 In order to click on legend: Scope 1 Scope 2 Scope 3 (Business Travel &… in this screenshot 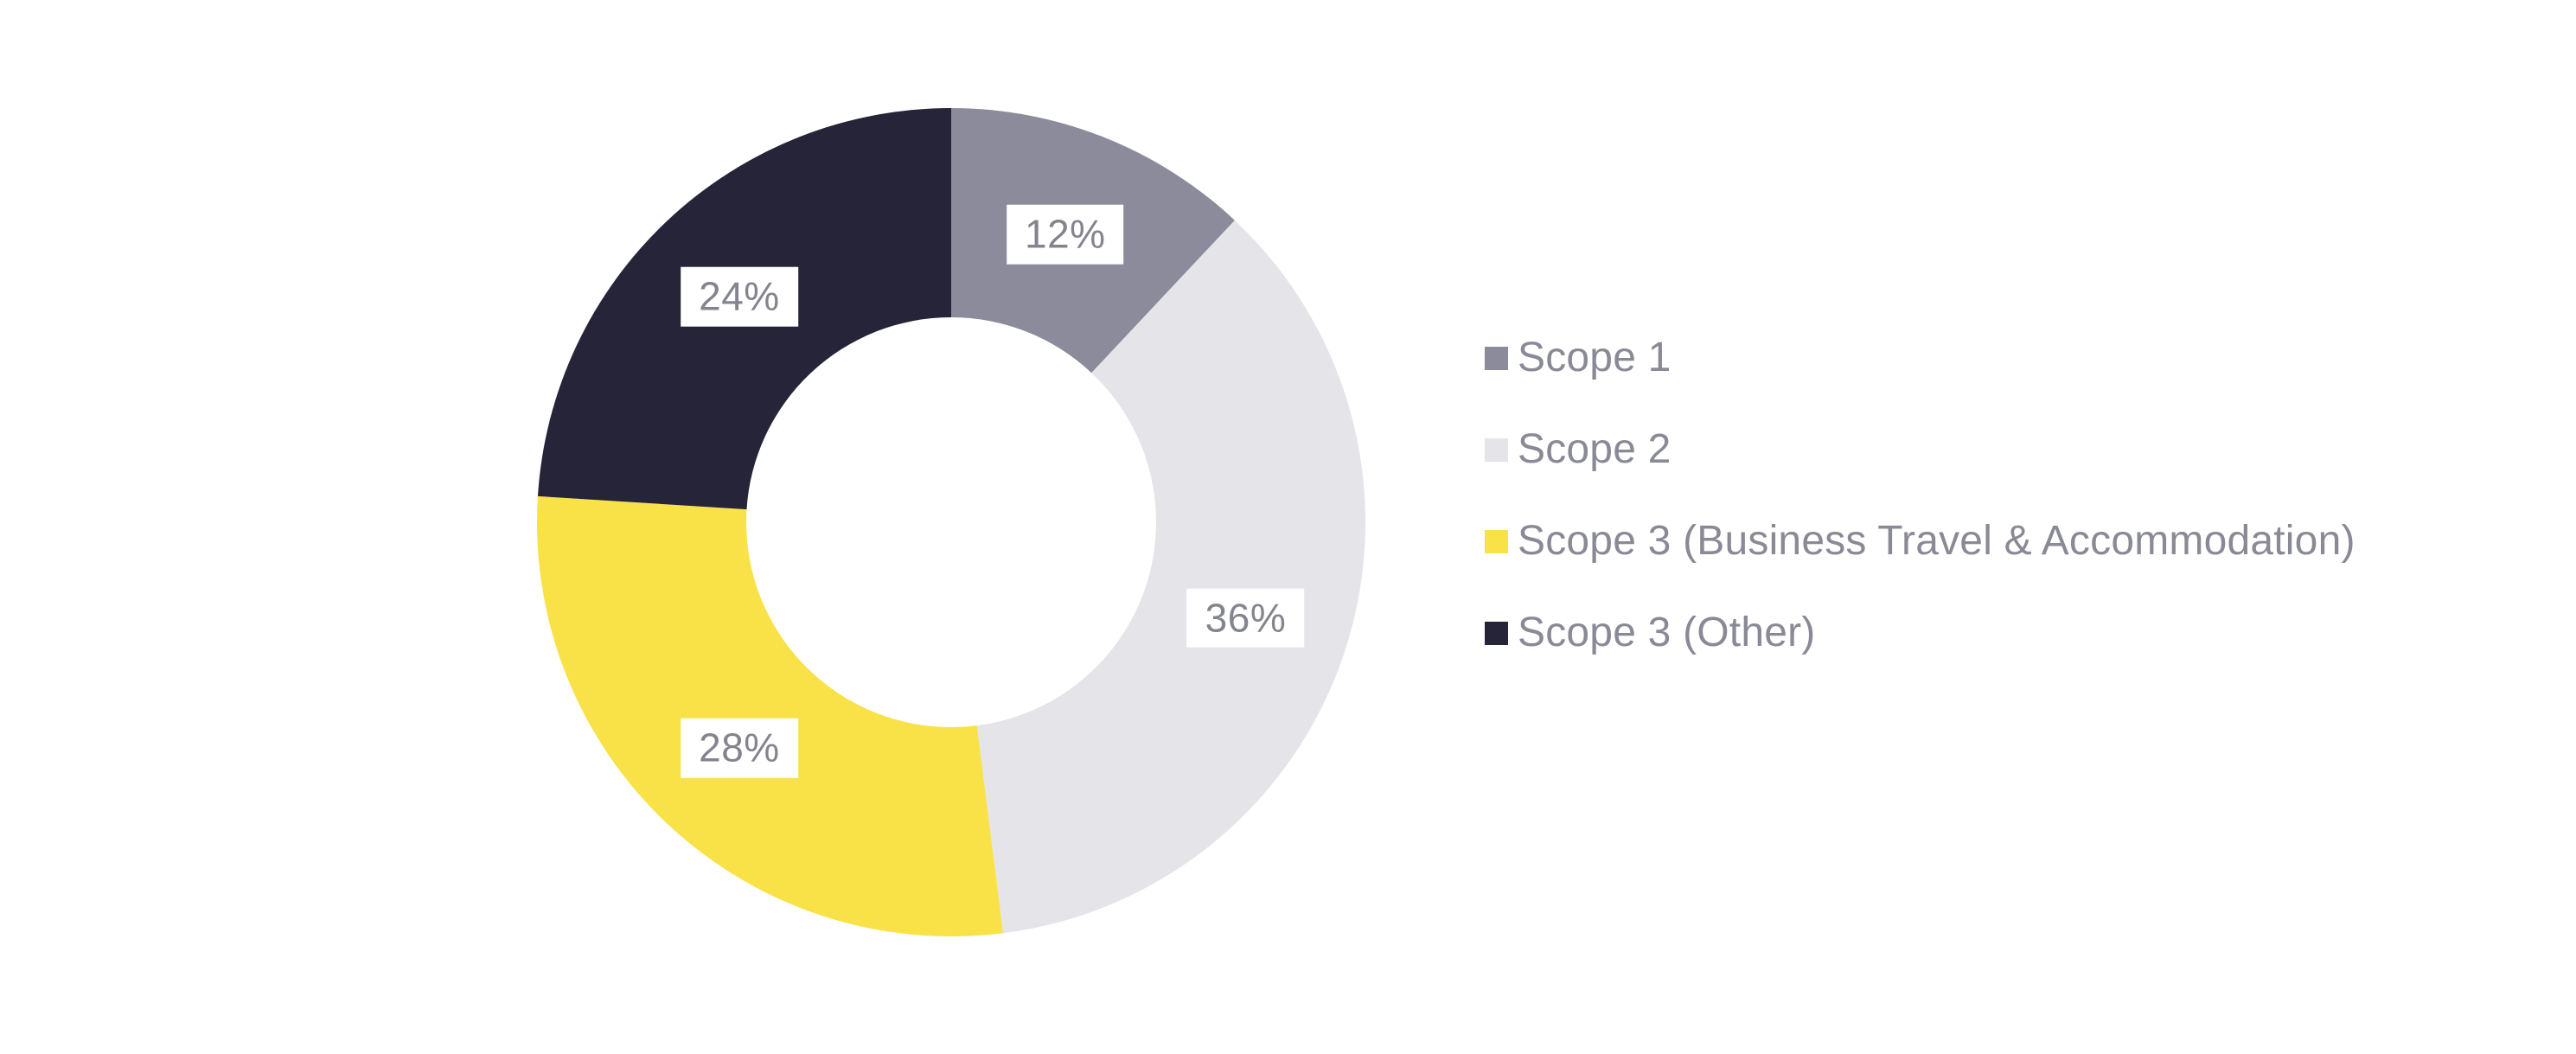, I will do `click(1920, 515)`.